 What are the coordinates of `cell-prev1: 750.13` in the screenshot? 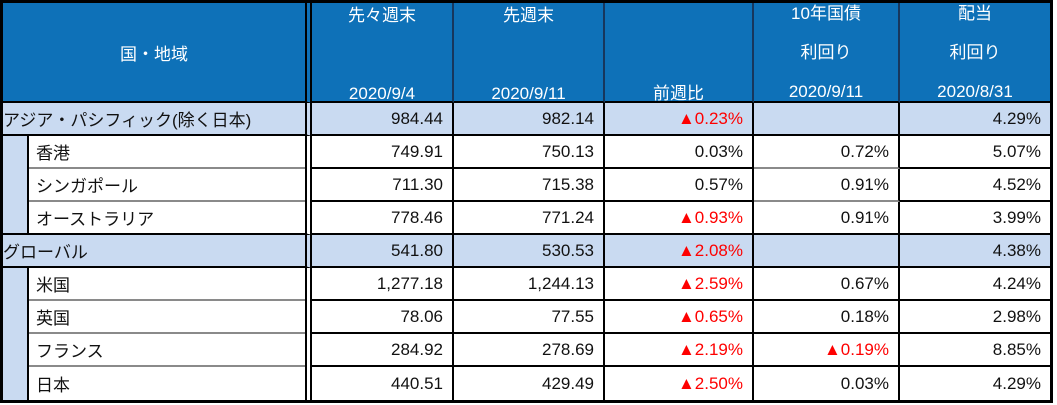 It's located at (529, 152).